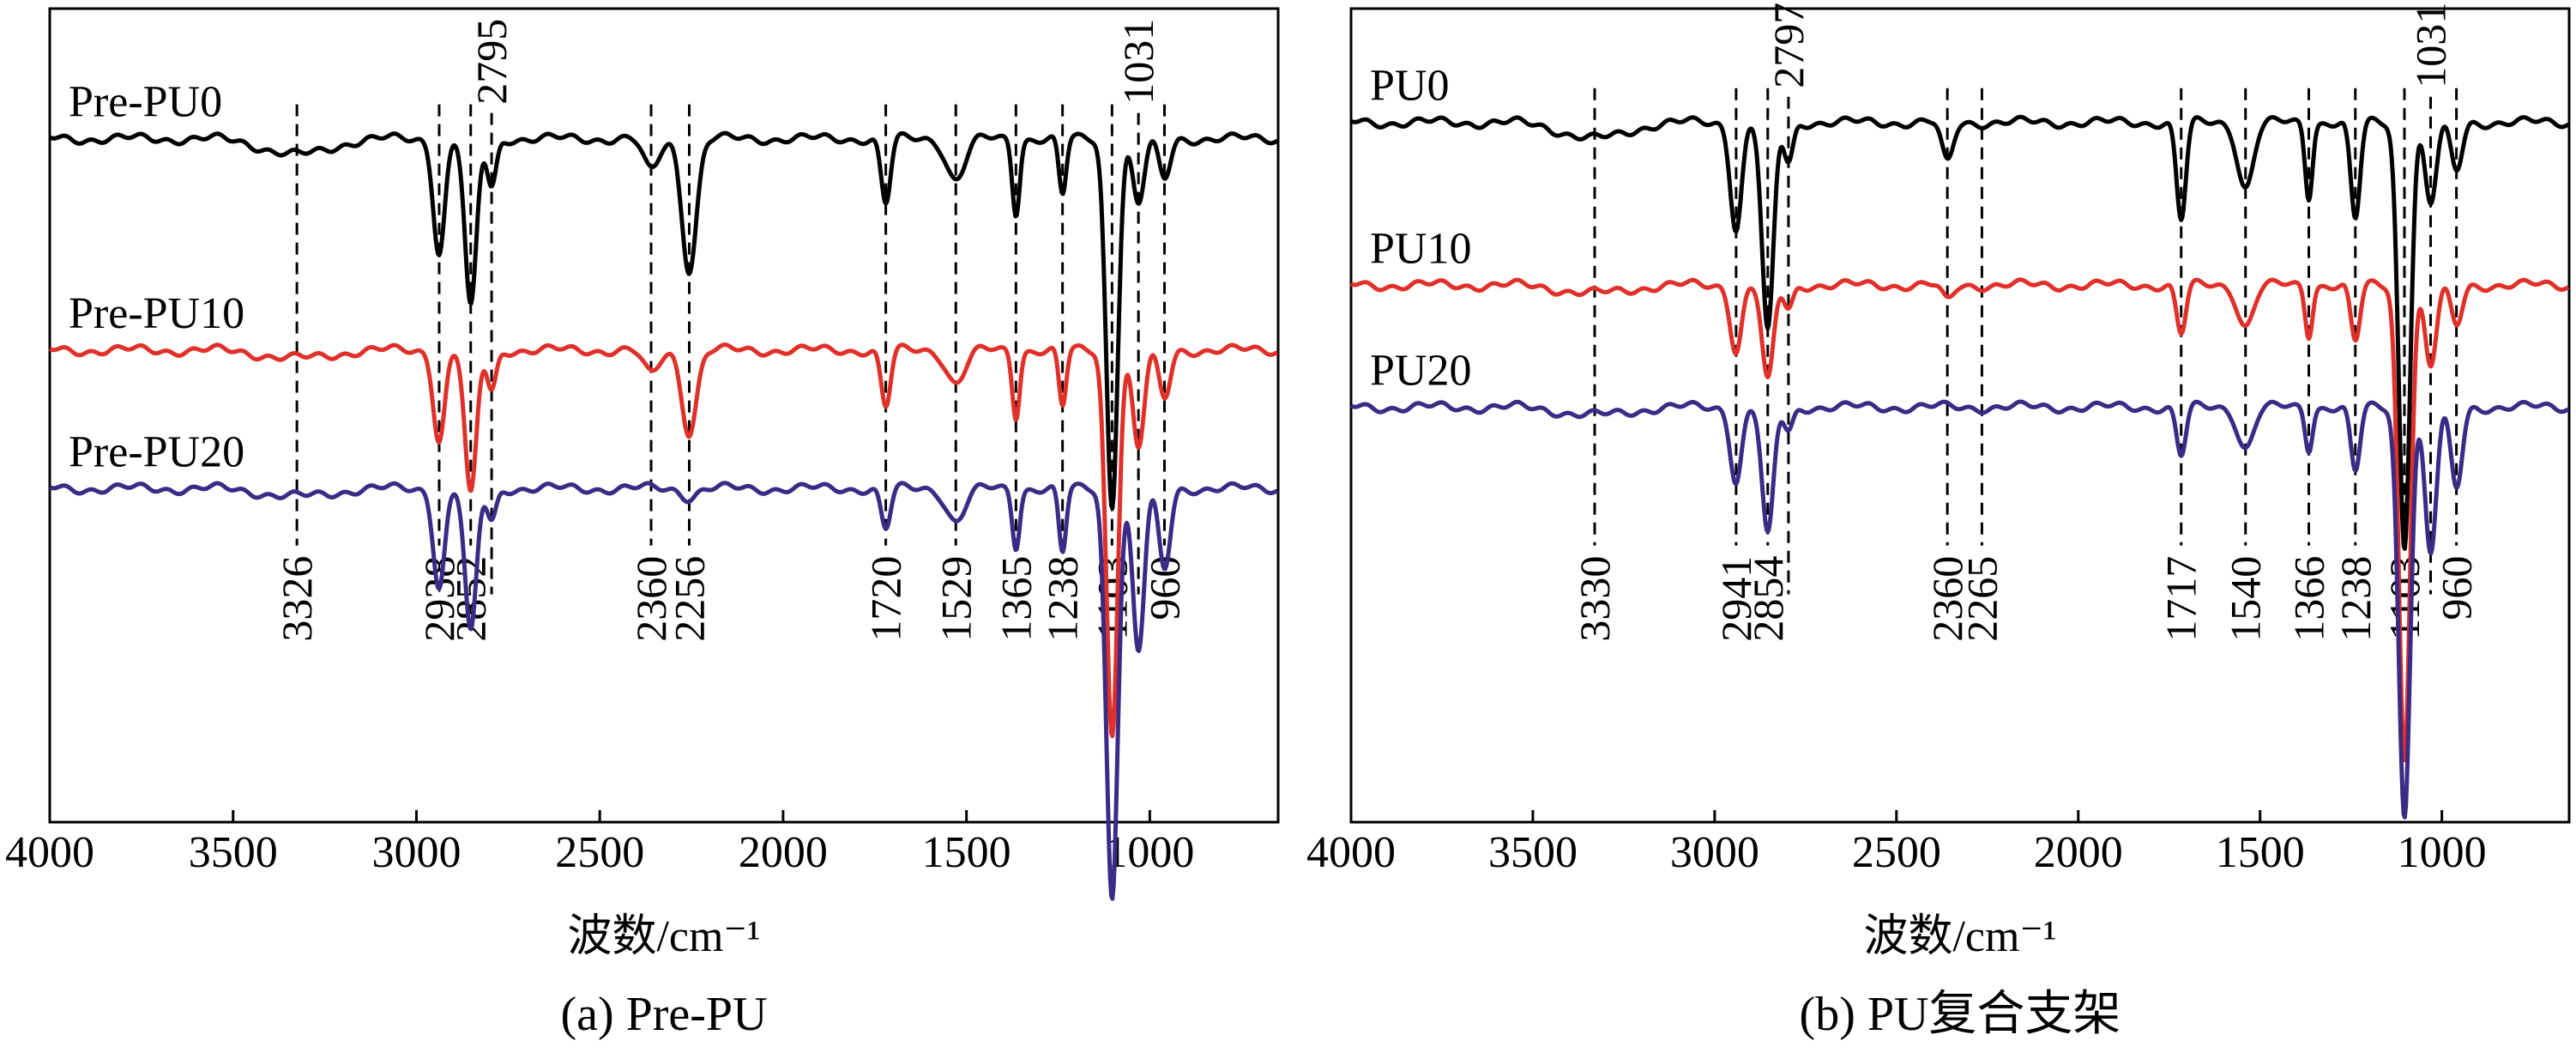 The image size is (2576, 1053). I want to click on series-label-pu20: PU20, so click(1420, 371).